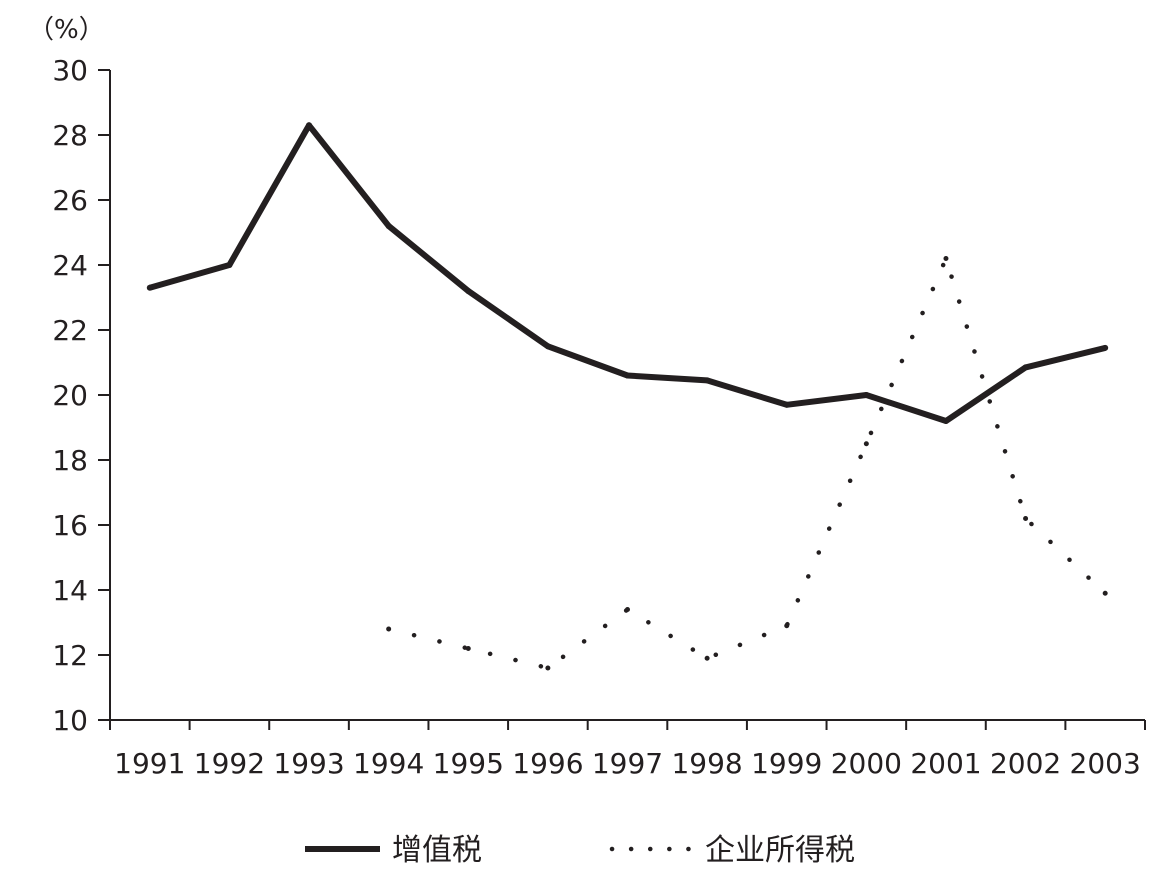 This screenshot has width=1167, height=877. What do you see at coordinates (70, 135) in the screenshot?
I see `y-tick-label: 28` at bounding box center [70, 135].